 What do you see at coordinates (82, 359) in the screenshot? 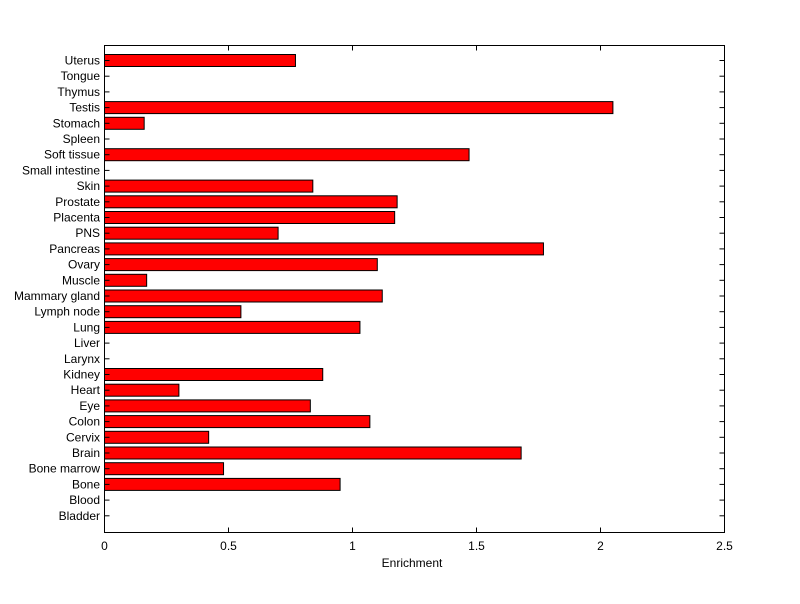
I see `y-tick-label-larynx: Larynx` at bounding box center [82, 359].